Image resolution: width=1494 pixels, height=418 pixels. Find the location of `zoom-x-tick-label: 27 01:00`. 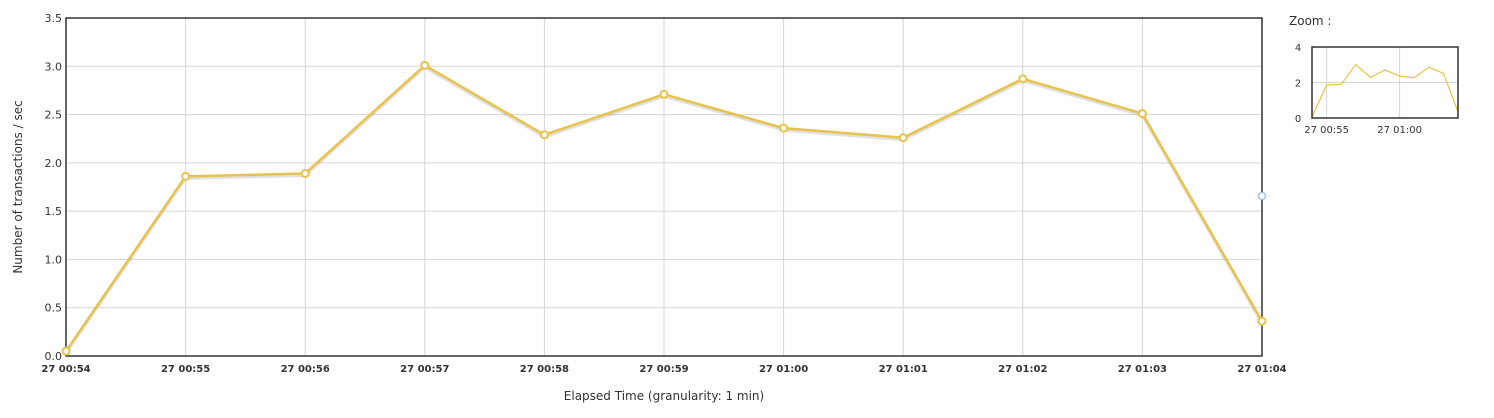

zoom-x-tick-label: 27 01:00 is located at coordinates (1399, 130).